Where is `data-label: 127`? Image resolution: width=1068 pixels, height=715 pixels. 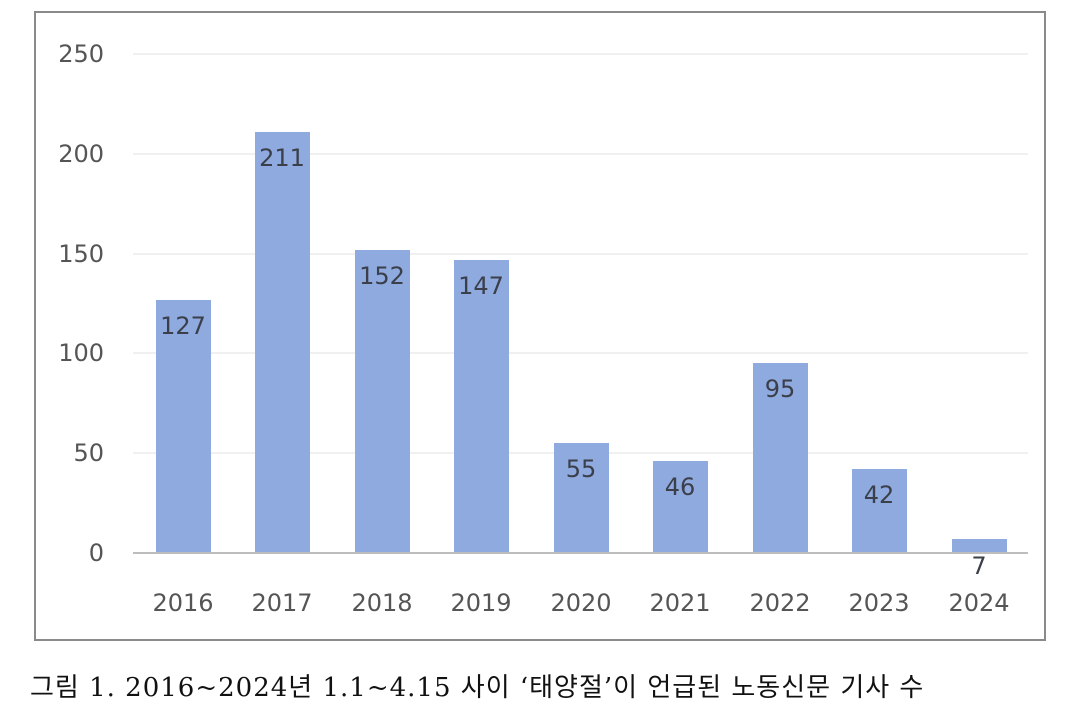
data-label: 127 is located at coordinates (183, 325).